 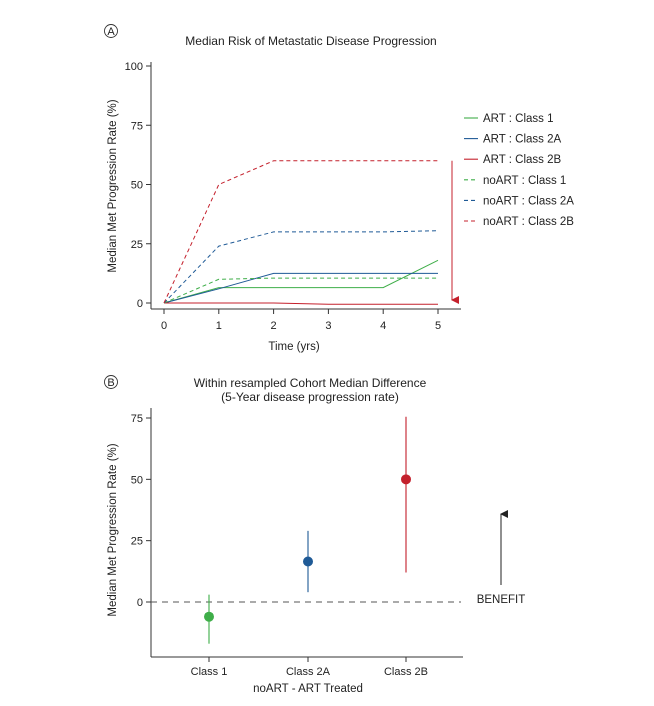 I want to click on panel-b-badge, so click(x=111, y=382).